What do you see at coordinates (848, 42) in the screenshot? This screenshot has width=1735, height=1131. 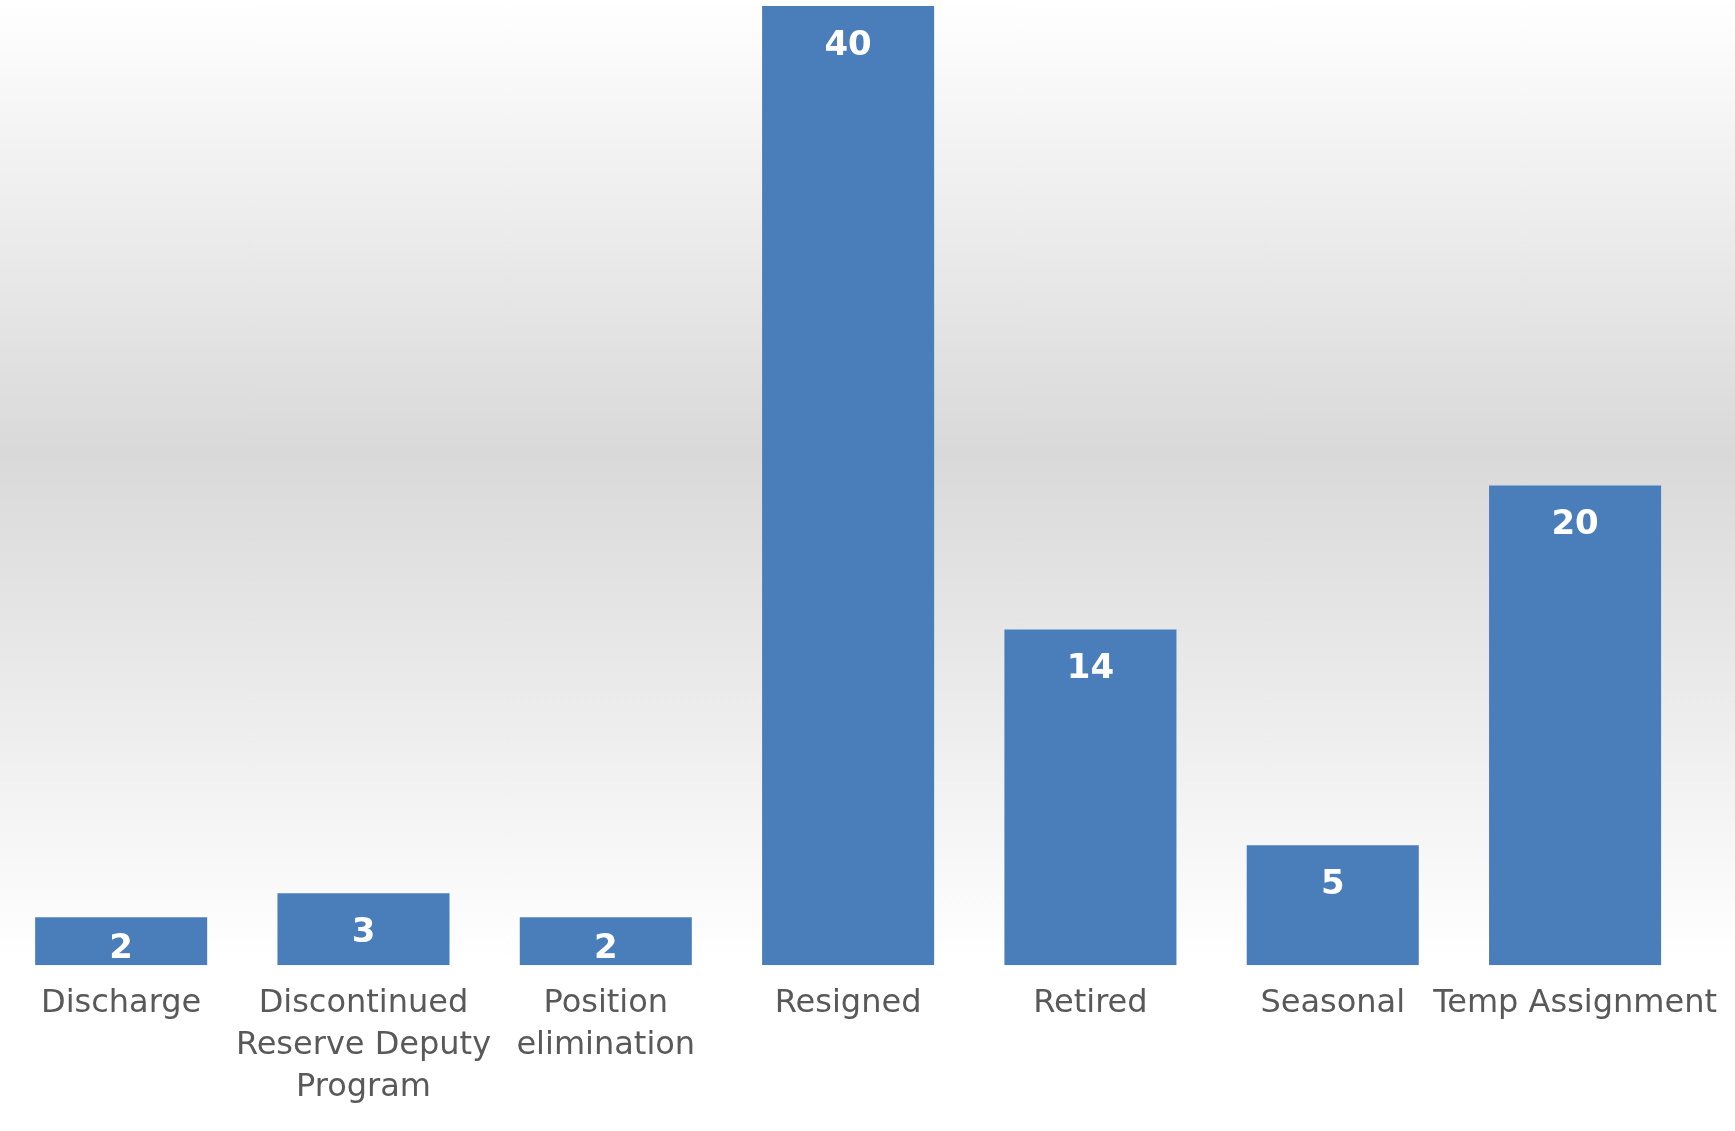 I see `data-label: 40` at bounding box center [848, 42].